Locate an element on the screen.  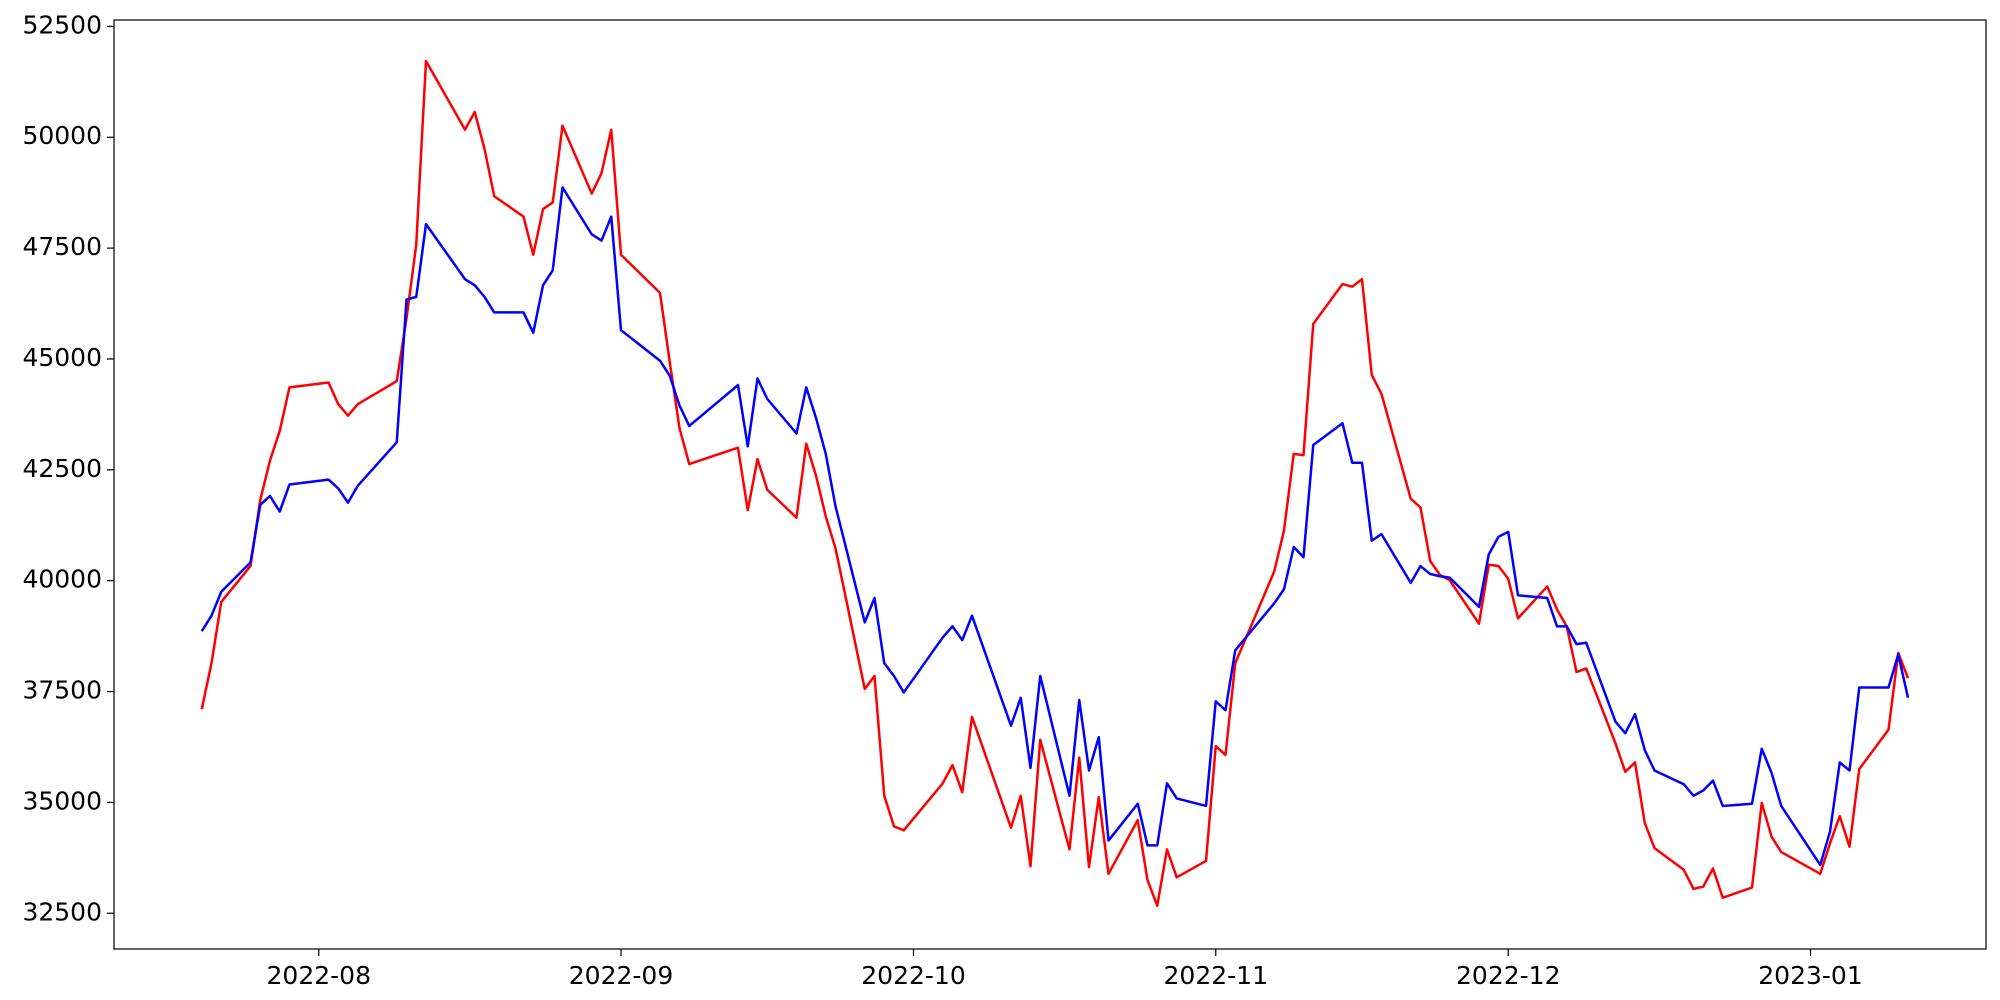
x-tick-label: 2022-11 is located at coordinates (1216, 975).